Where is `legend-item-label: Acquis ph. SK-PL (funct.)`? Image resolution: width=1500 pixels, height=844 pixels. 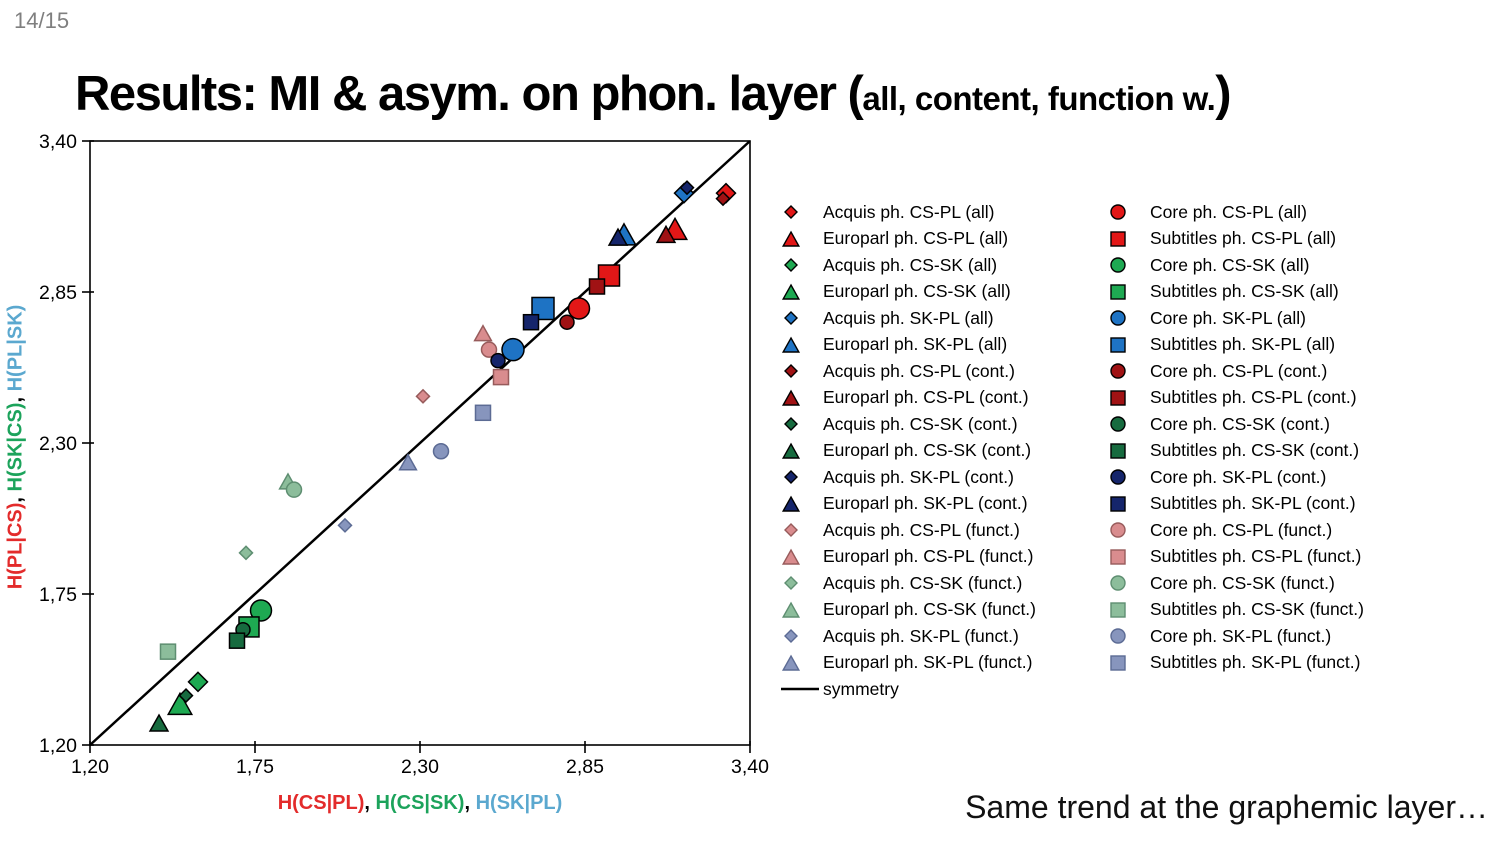
legend-item-label: Acquis ph. SK-PL (funct.) is located at coordinates (921, 635).